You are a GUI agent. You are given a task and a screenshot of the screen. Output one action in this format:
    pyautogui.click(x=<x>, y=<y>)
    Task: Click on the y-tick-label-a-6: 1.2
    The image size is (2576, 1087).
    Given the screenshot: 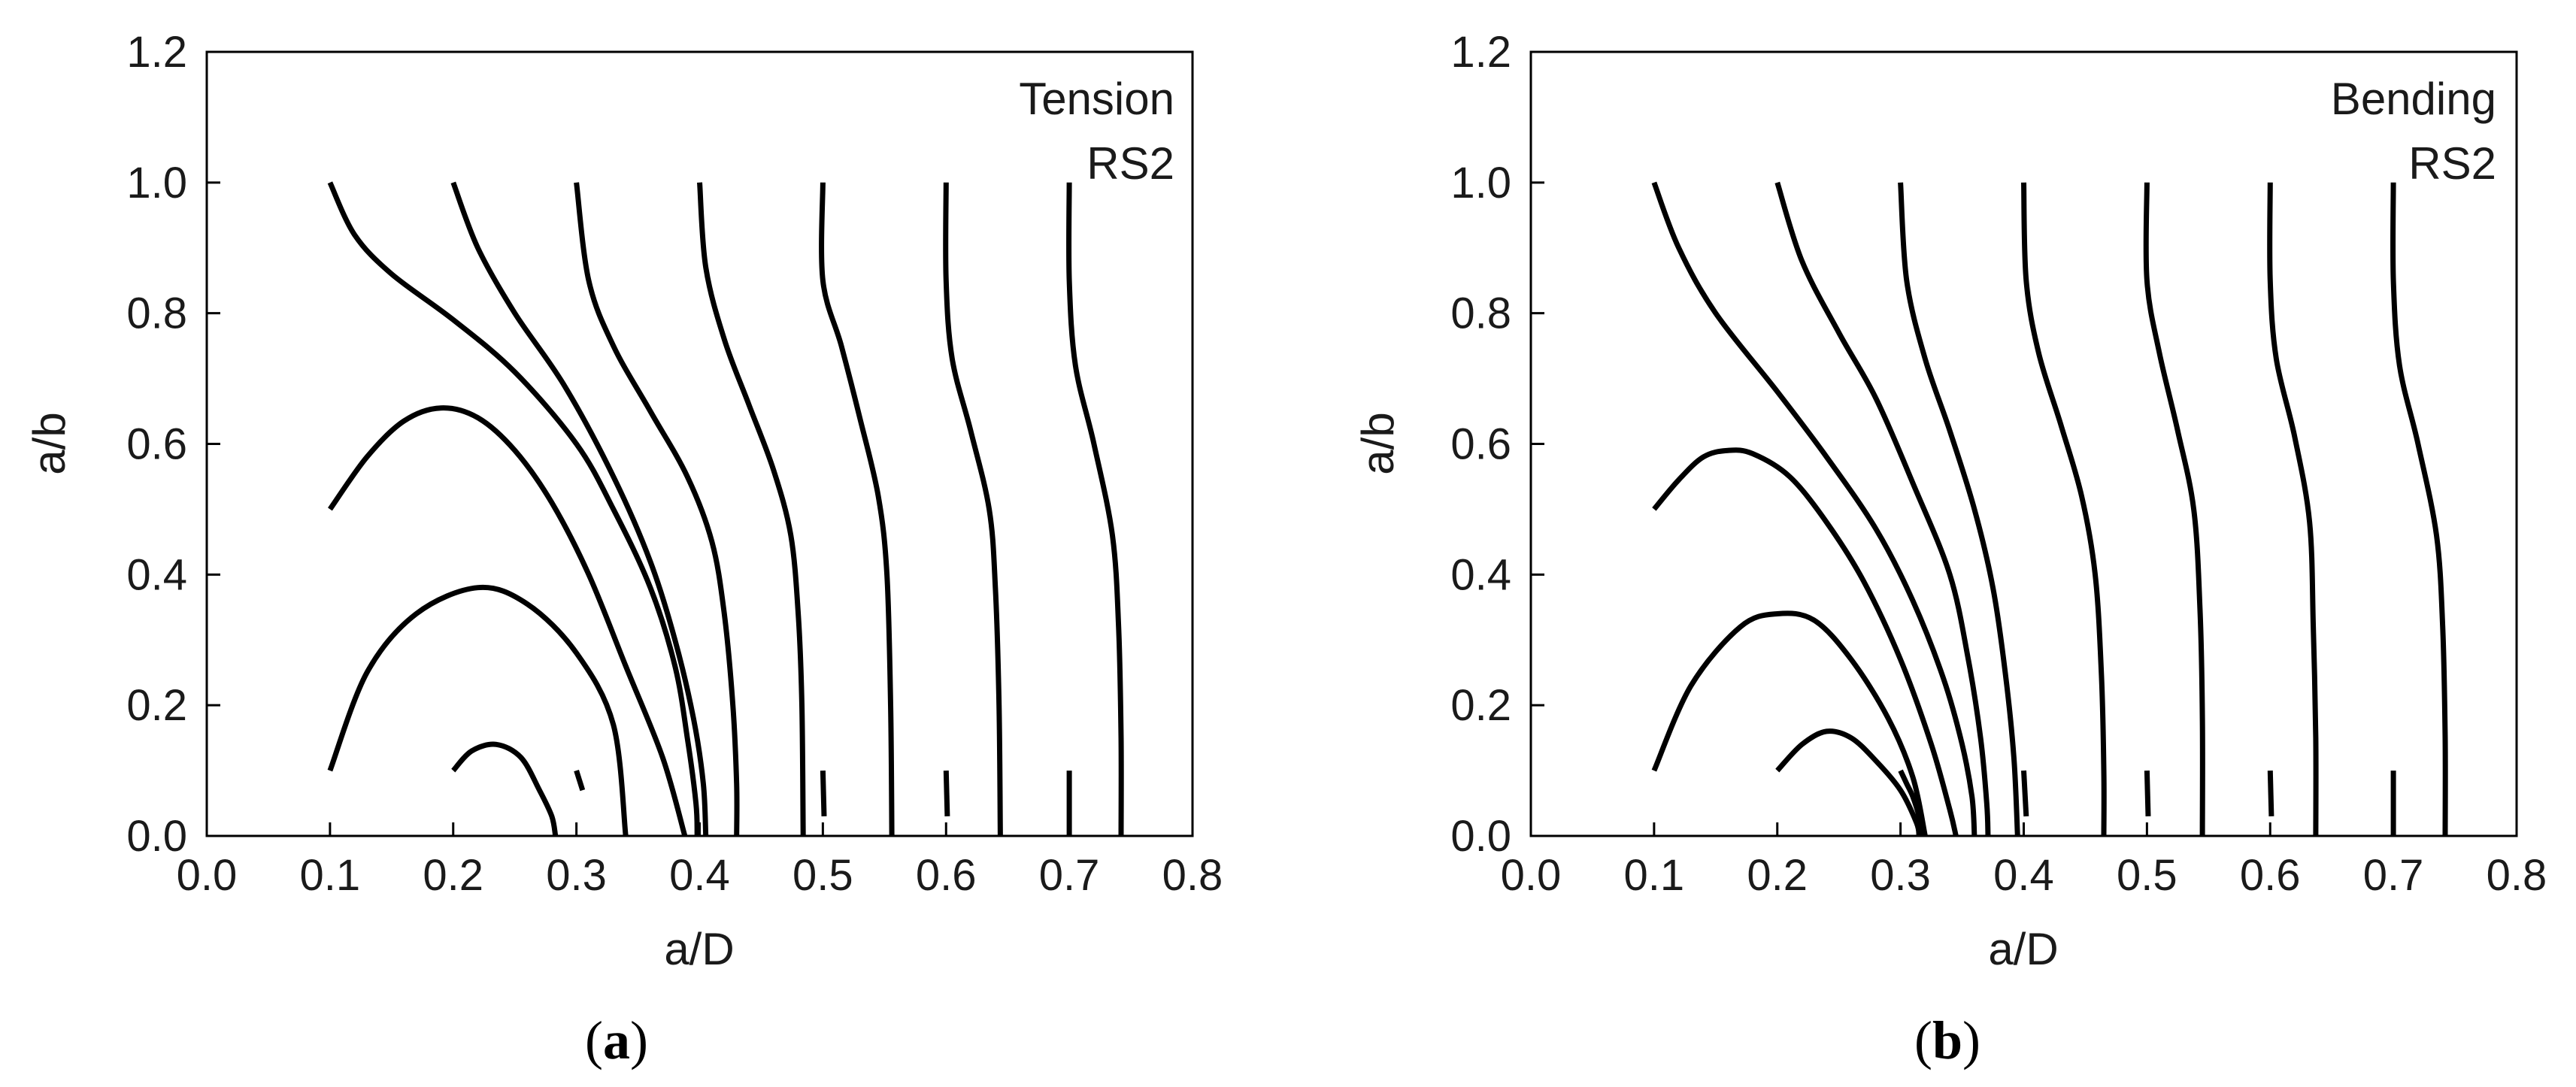 What is the action you would take?
    pyautogui.click(x=156, y=52)
    